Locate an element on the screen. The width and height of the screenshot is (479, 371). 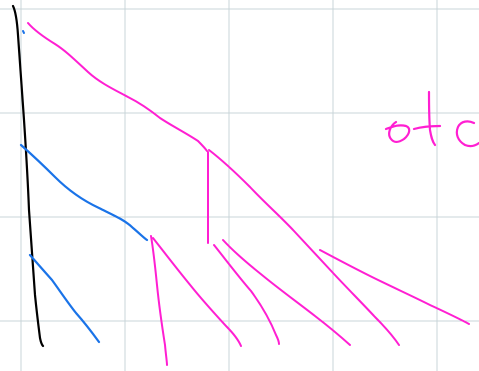
magenta-mid-stroke-a is located at coordinates (246, 294).